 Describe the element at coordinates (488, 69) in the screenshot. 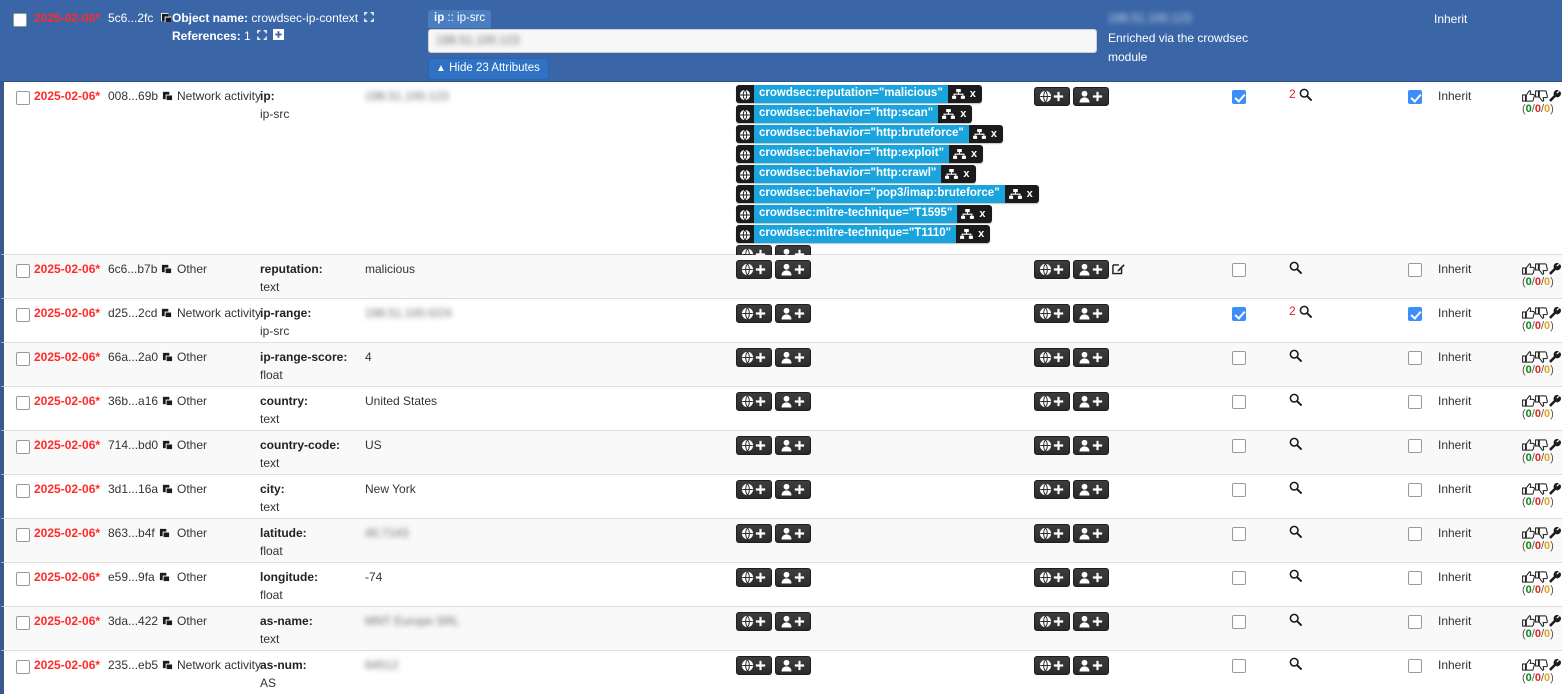

I see `hide-attributes-button: ▲ Hide 23 Attributes` at that location.